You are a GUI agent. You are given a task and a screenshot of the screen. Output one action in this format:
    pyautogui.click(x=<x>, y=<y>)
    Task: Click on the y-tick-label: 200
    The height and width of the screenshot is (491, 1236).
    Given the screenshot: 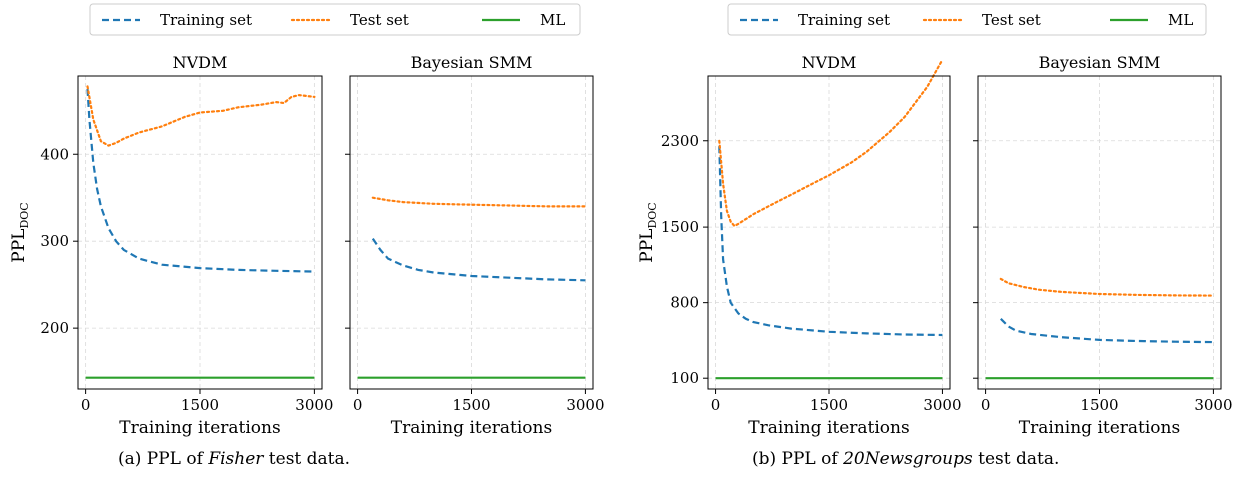 What is the action you would take?
    pyautogui.click(x=54, y=328)
    